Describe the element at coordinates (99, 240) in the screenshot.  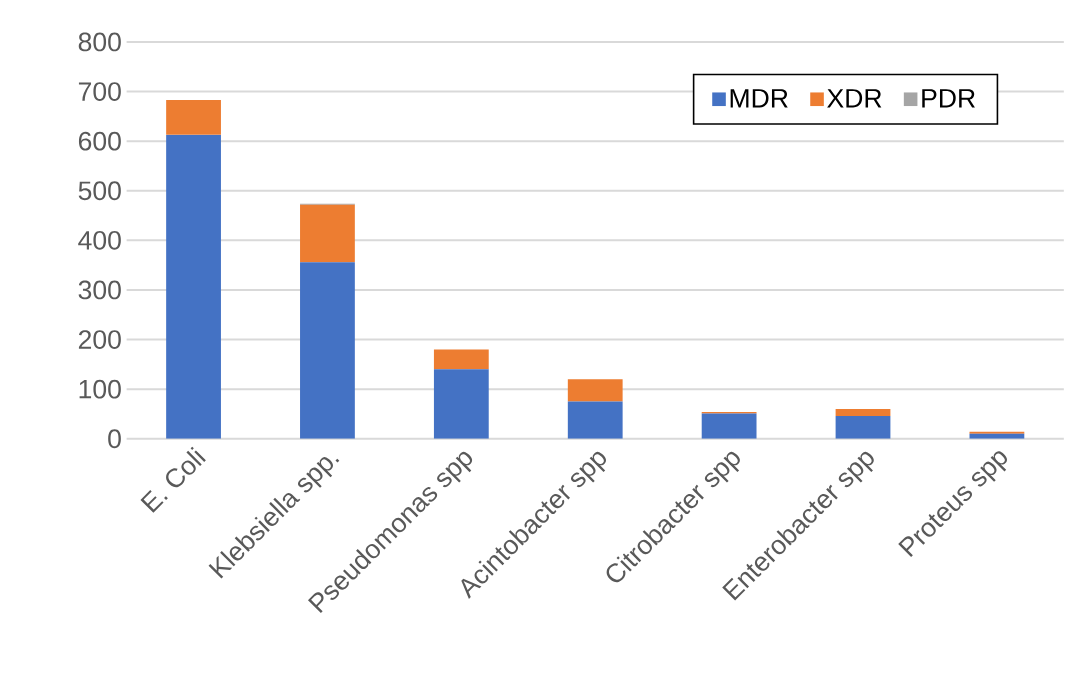
I see `y-tick-label: 400` at that location.